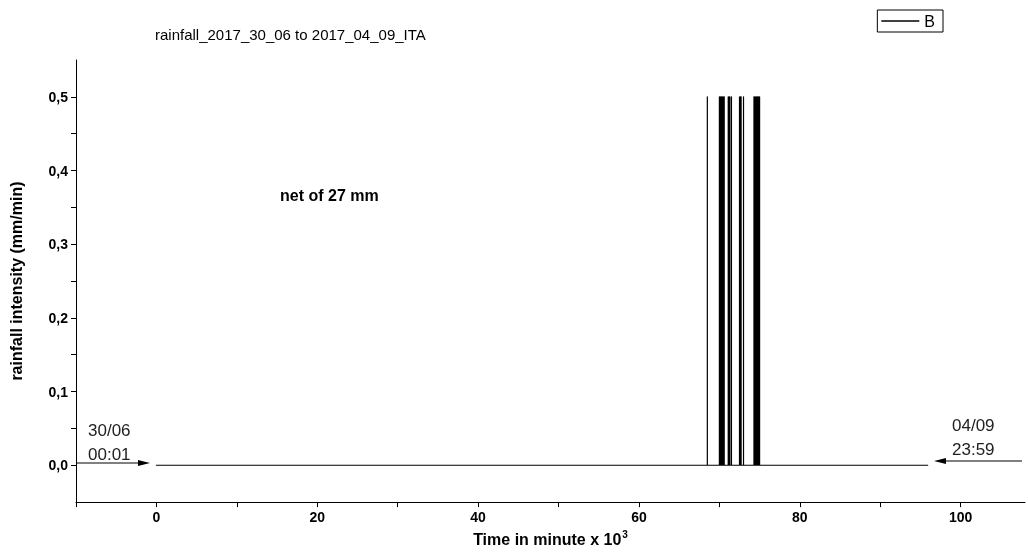 Image resolution: width=1028 pixels, height=552 pixels. What do you see at coordinates (58, 391) in the screenshot?
I see `y-tick-label: 0,1` at bounding box center [58, 391].